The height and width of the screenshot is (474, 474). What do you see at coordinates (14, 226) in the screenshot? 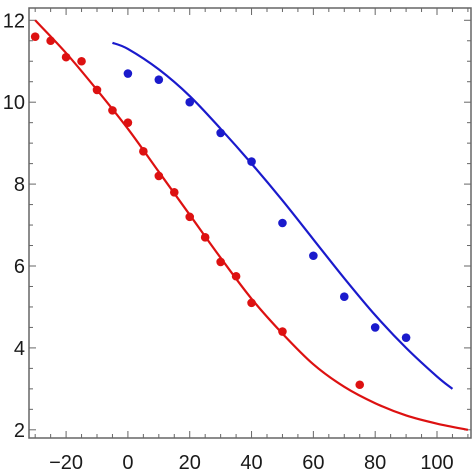
I see `y-tick-labels: 2 4 6 8 10 12` at bounding box center [14, 226].